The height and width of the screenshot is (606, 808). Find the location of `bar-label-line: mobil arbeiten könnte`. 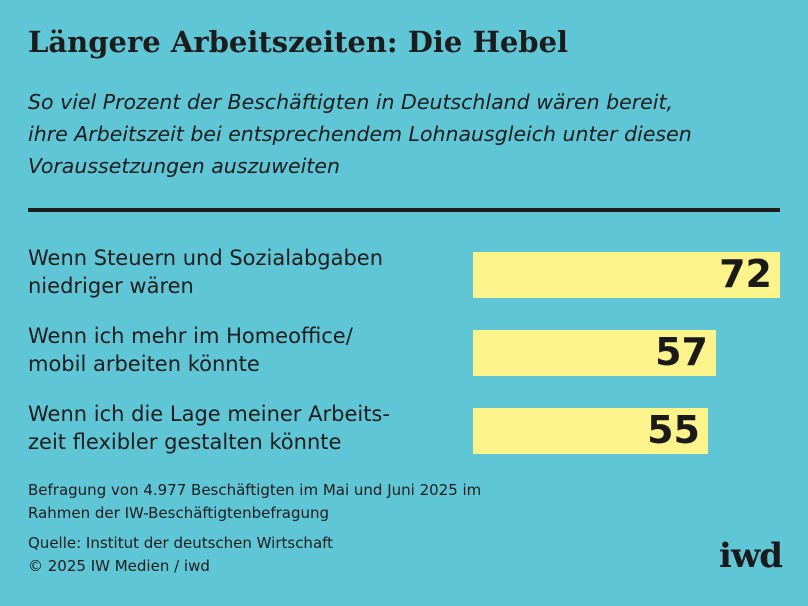

bar-label-line: mobil arbeiten könnte is located at coordinates (144, 364).